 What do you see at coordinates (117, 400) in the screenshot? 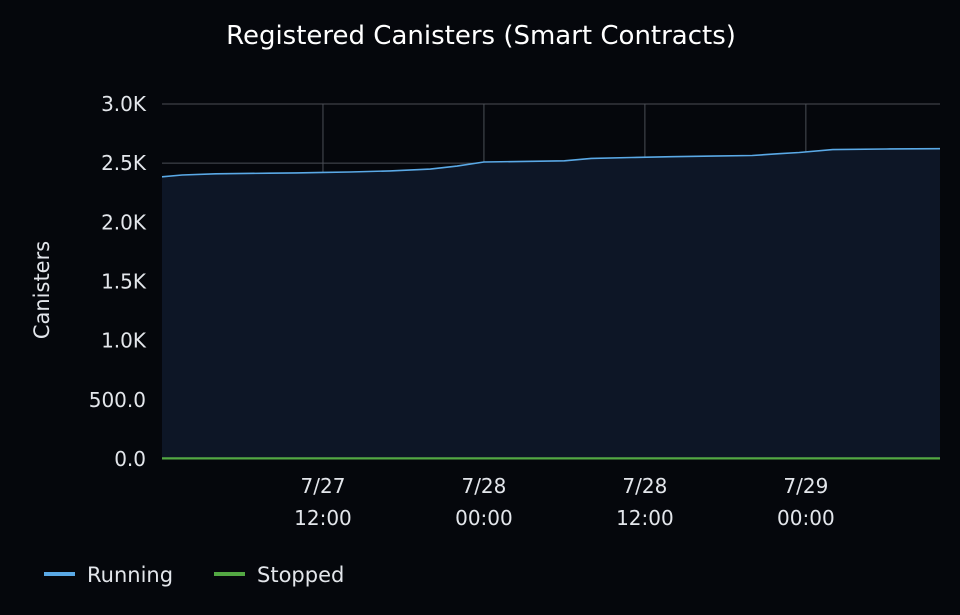
I see `y-tick-label: 500.0` at bounding box center [117, 400].